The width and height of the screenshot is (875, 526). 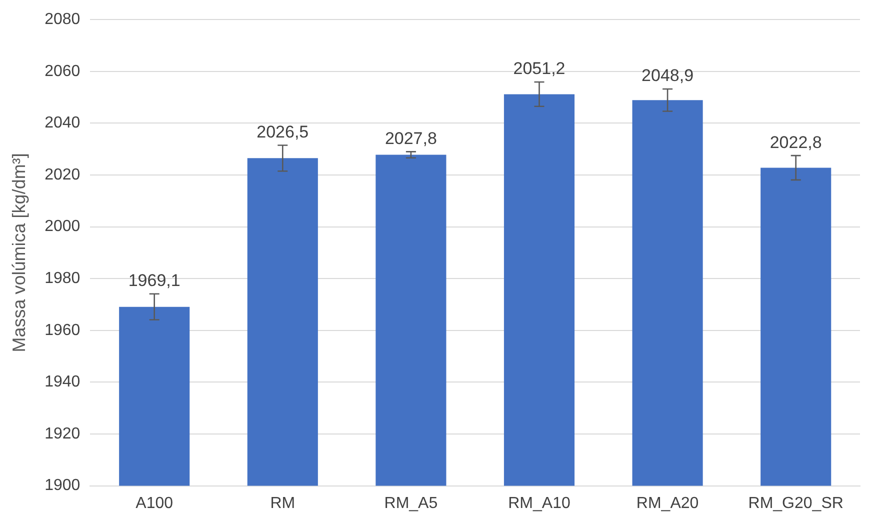 What do you see at coordinates (282, 132) in the screenshot?
I see `data-label: 2026,5` at bounding box center [282, 132].